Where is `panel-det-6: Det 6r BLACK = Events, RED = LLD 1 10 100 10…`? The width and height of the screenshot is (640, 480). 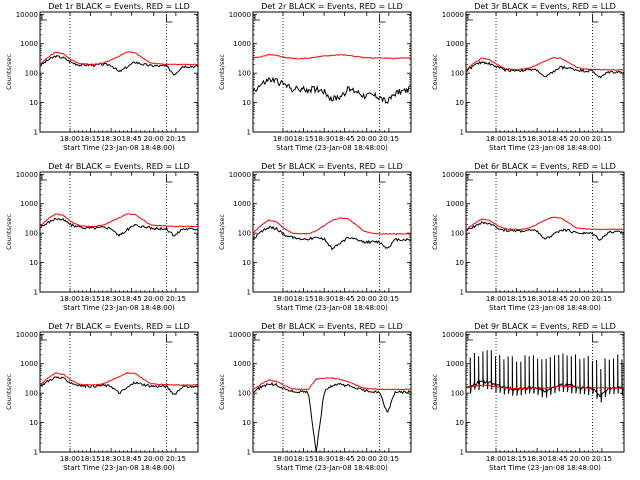 panel-det-6: Det 6r BLACK = Events, RED = LLD 1 10 100 10… is located at coordinates (528, 237).